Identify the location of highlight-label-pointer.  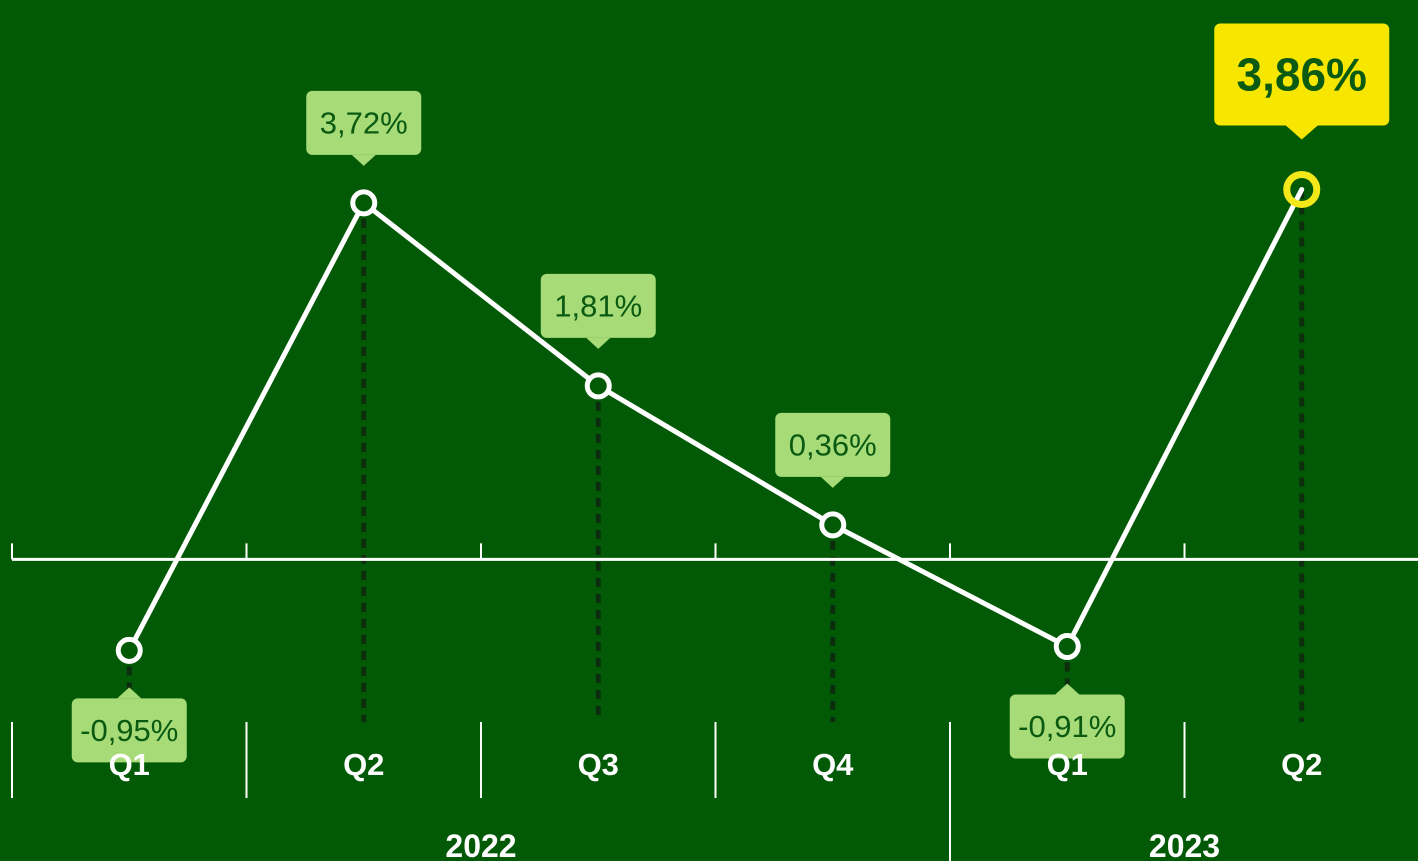
(1301, 132).